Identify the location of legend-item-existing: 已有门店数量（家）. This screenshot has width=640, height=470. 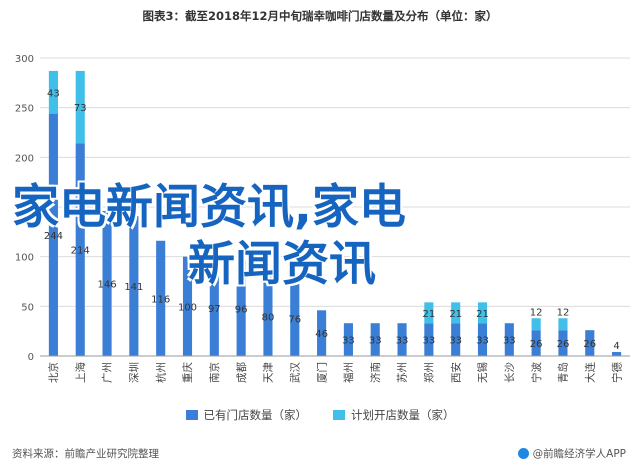
(246, 415).